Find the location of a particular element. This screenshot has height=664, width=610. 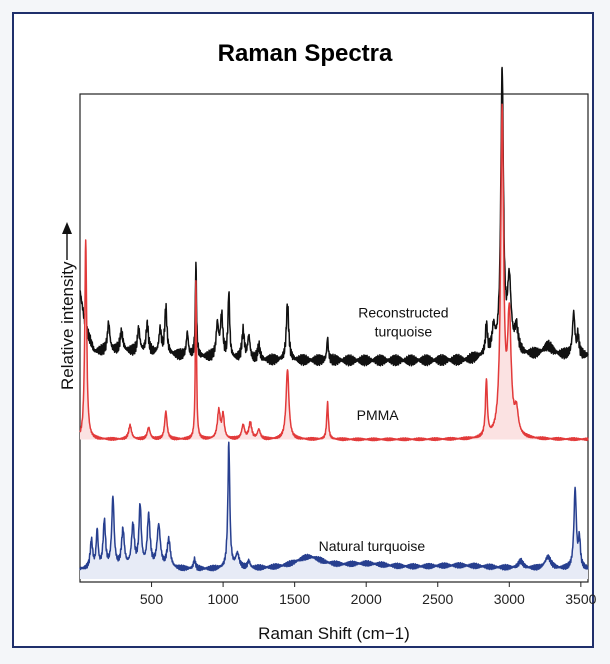

series-label: turquoise is located at coordinates (404, 331).